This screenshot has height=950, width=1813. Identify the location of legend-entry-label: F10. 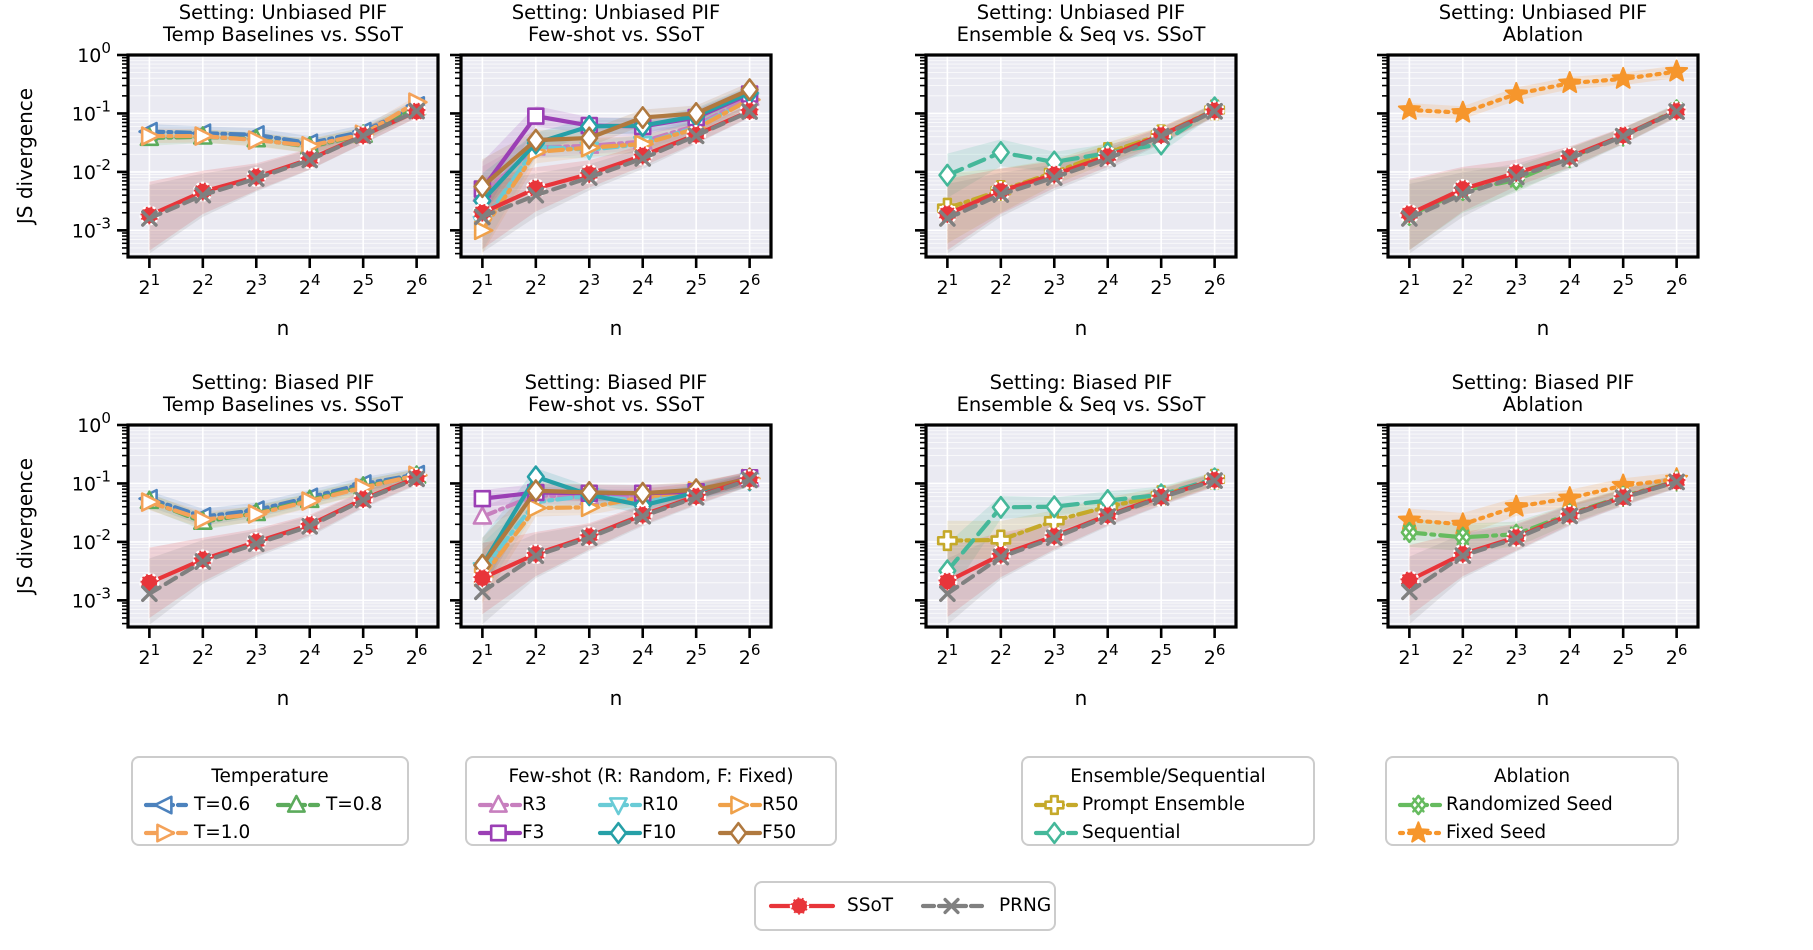
(659, 832).